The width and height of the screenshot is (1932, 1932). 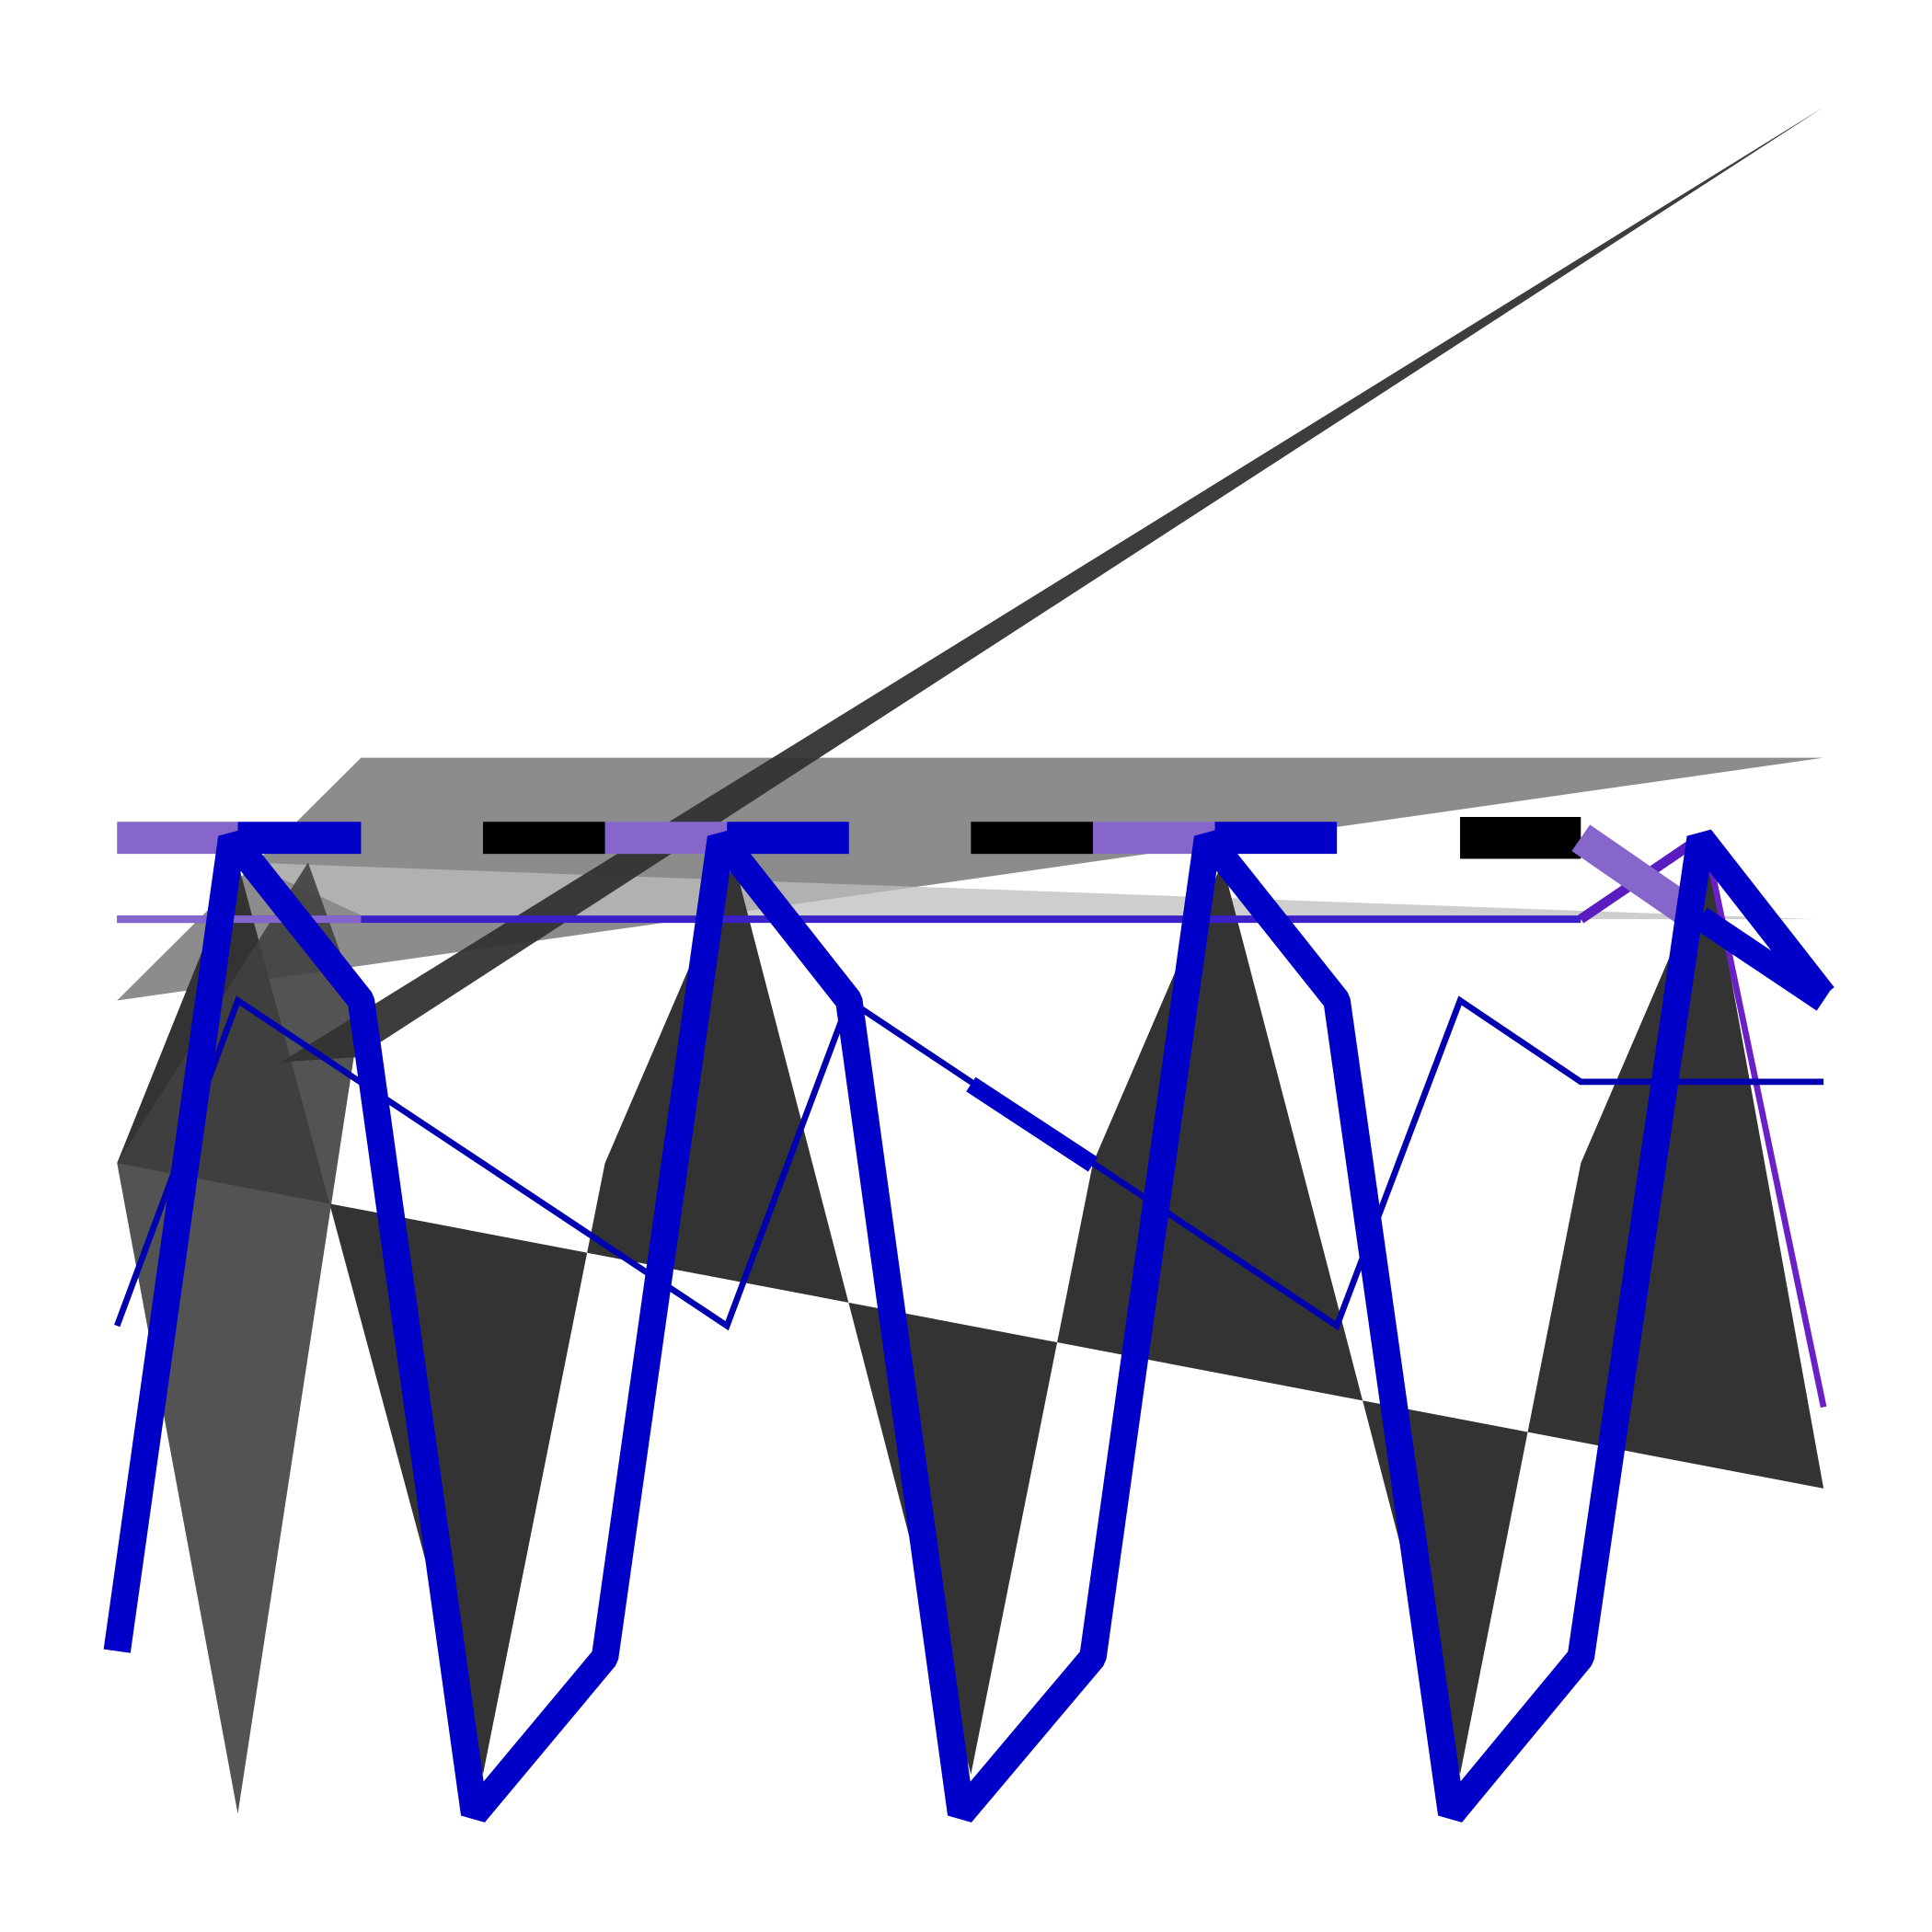 I want to click on dark-triangle, so click(x=240, y=1338).